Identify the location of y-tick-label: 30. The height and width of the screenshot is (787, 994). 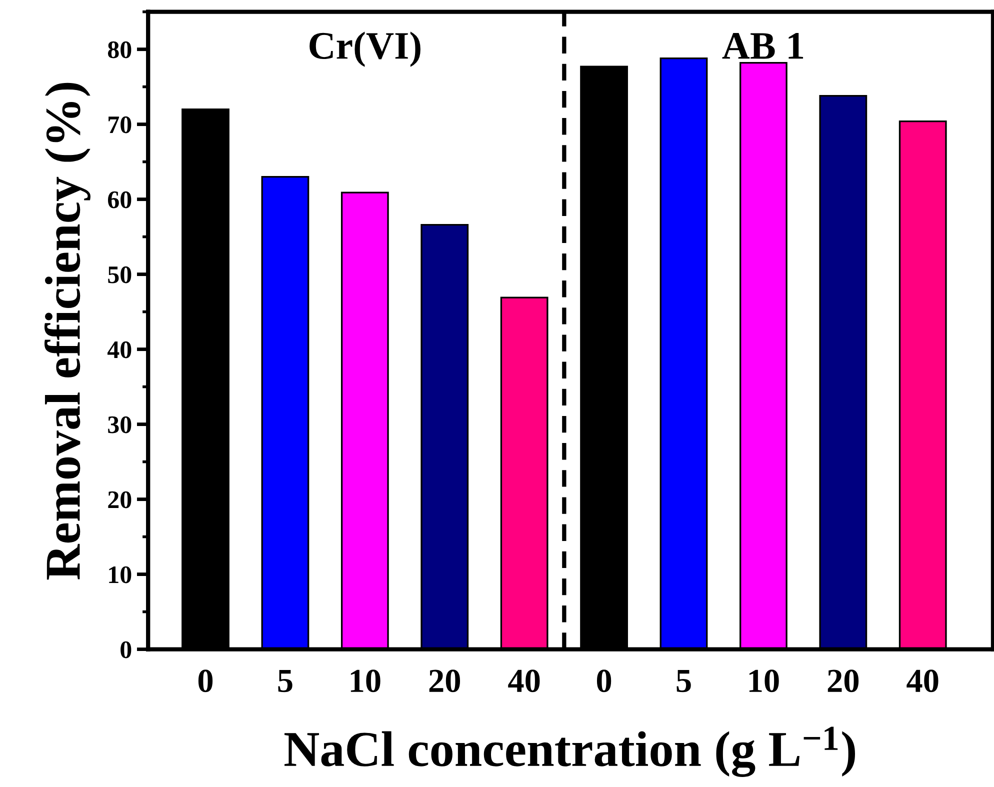
(120, 425).